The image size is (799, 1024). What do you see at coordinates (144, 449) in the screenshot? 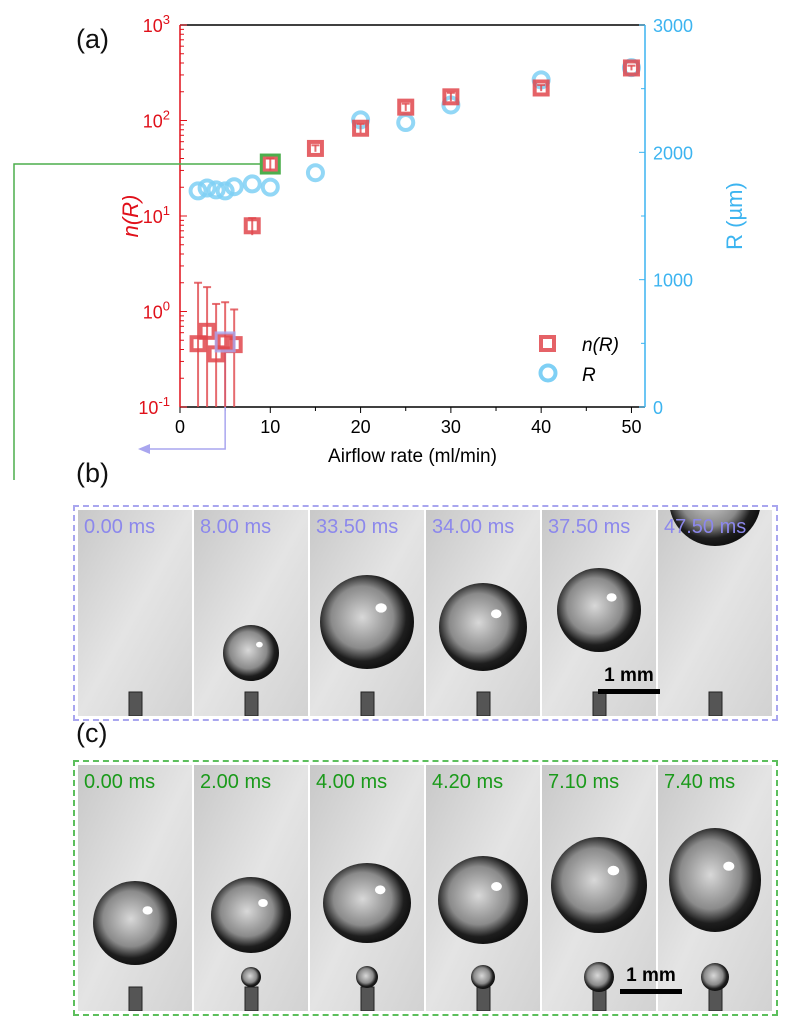
I see `arrow-icon-b` at bounding box center [144, 449].